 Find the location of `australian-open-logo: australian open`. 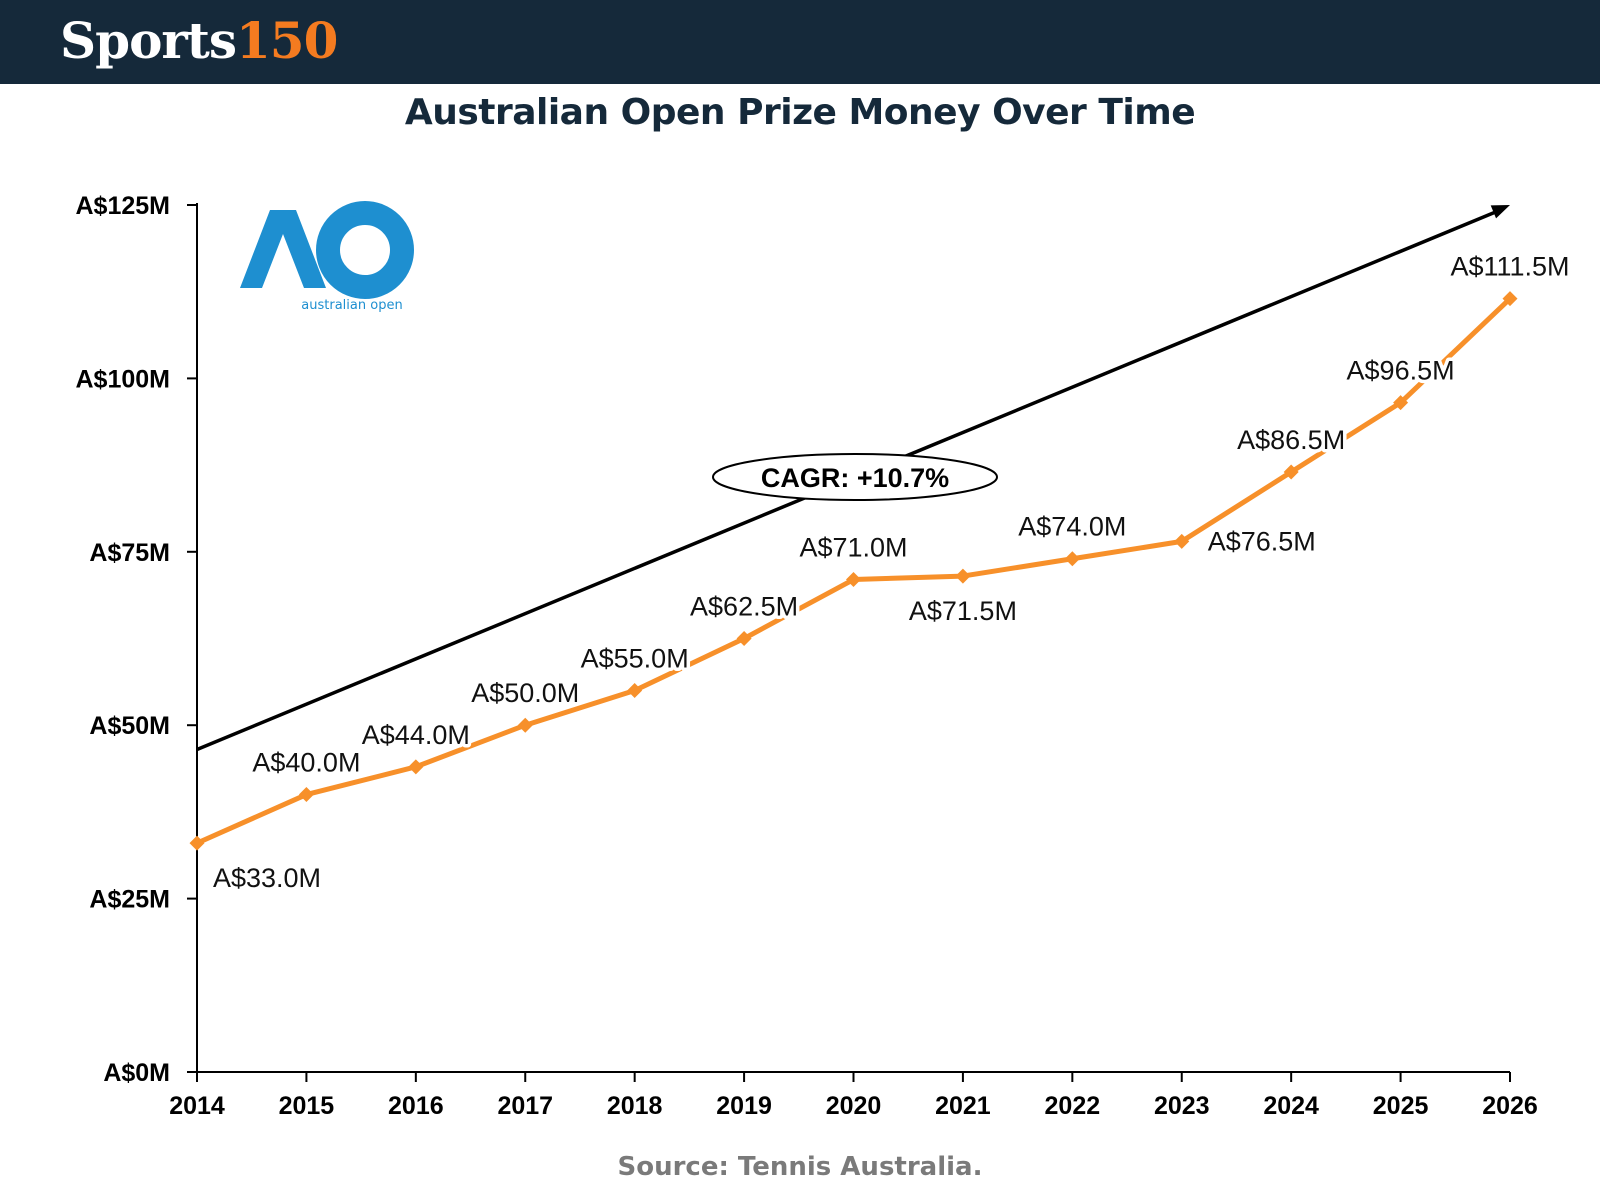

australian-open-logo: australian open is located at coordinates (327, 257).